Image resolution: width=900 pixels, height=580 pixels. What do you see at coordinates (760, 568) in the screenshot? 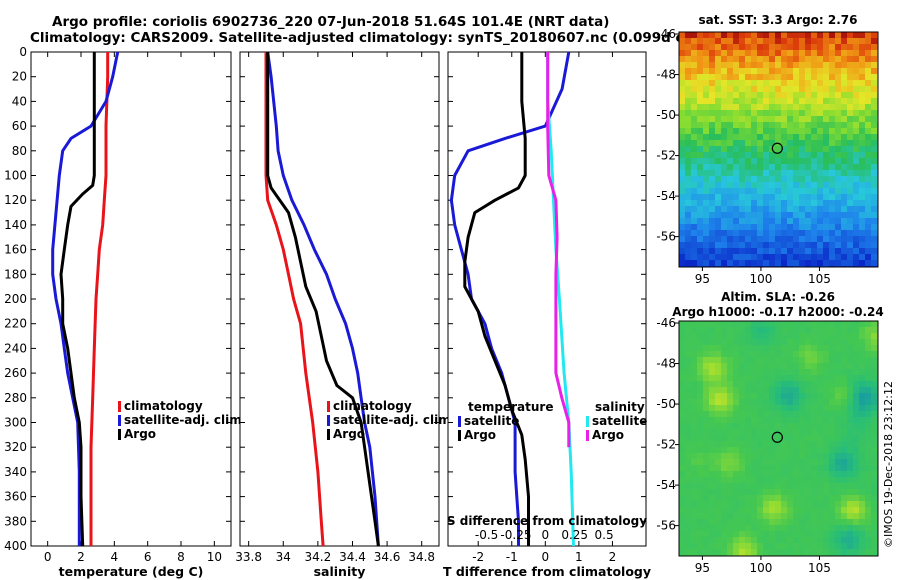
I see `sla-map-lon-label: 100` at bounding box center [760, 568].